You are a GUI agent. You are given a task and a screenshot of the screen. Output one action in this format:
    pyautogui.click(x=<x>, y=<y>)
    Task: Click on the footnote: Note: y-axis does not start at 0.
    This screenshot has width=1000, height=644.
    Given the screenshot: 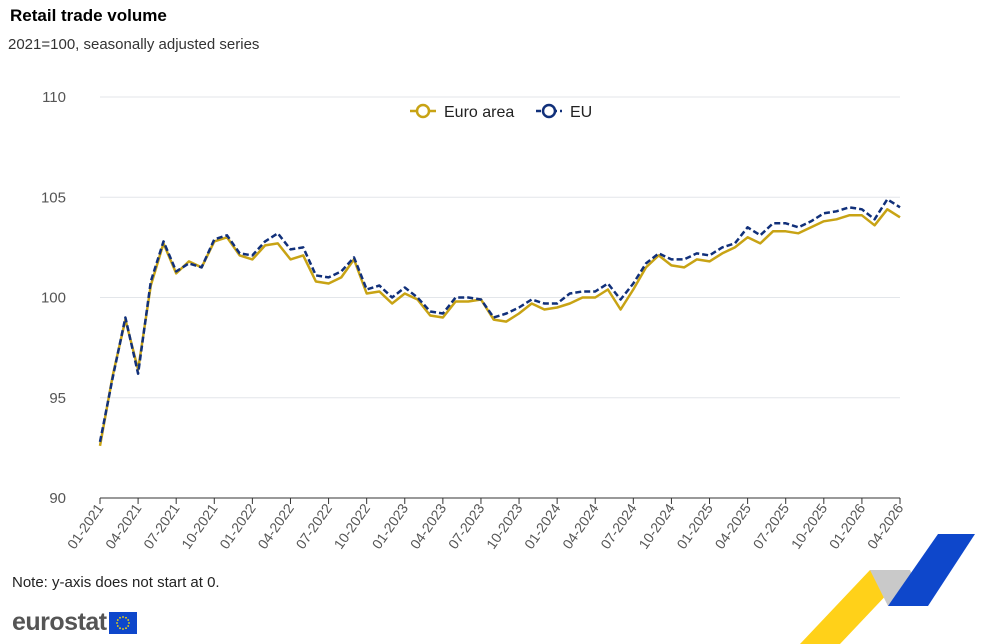 What is the action you would take?
    pyautogui.click(x=116, y=582)
    